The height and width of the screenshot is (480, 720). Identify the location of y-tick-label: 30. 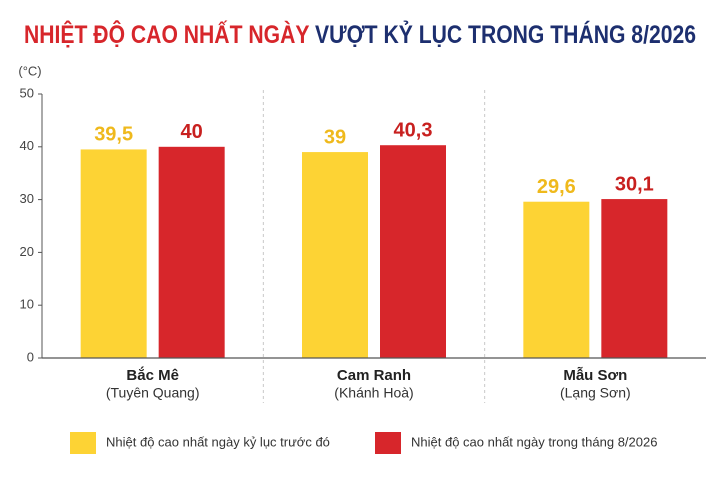
(27, 198).